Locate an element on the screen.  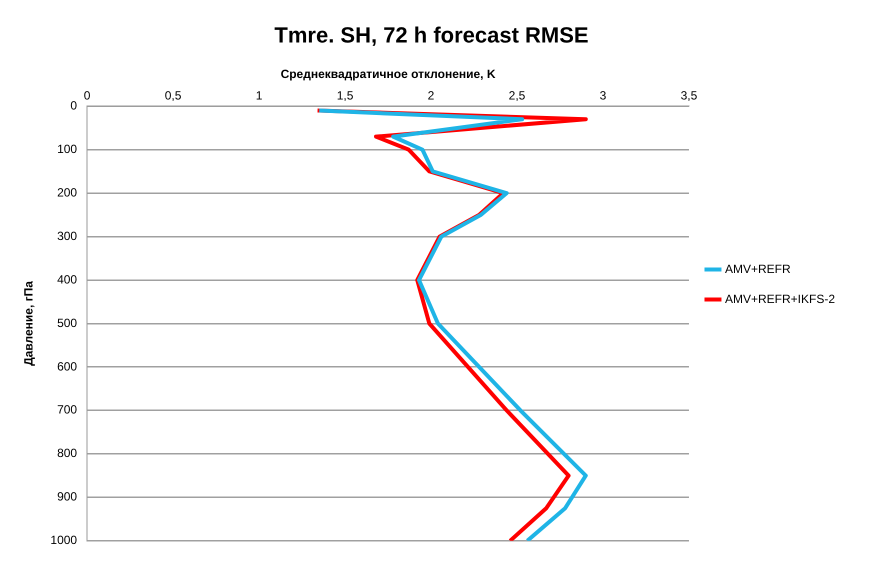
y-tick-label: 400 is located at coordinates (67, 279).